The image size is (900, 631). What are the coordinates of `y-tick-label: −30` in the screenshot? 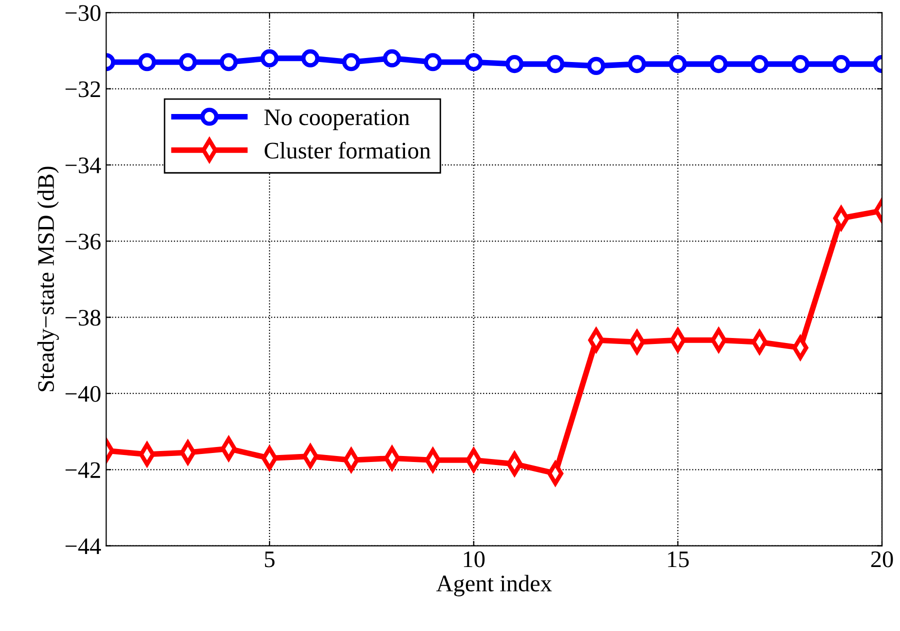 It's located at (83, 13).